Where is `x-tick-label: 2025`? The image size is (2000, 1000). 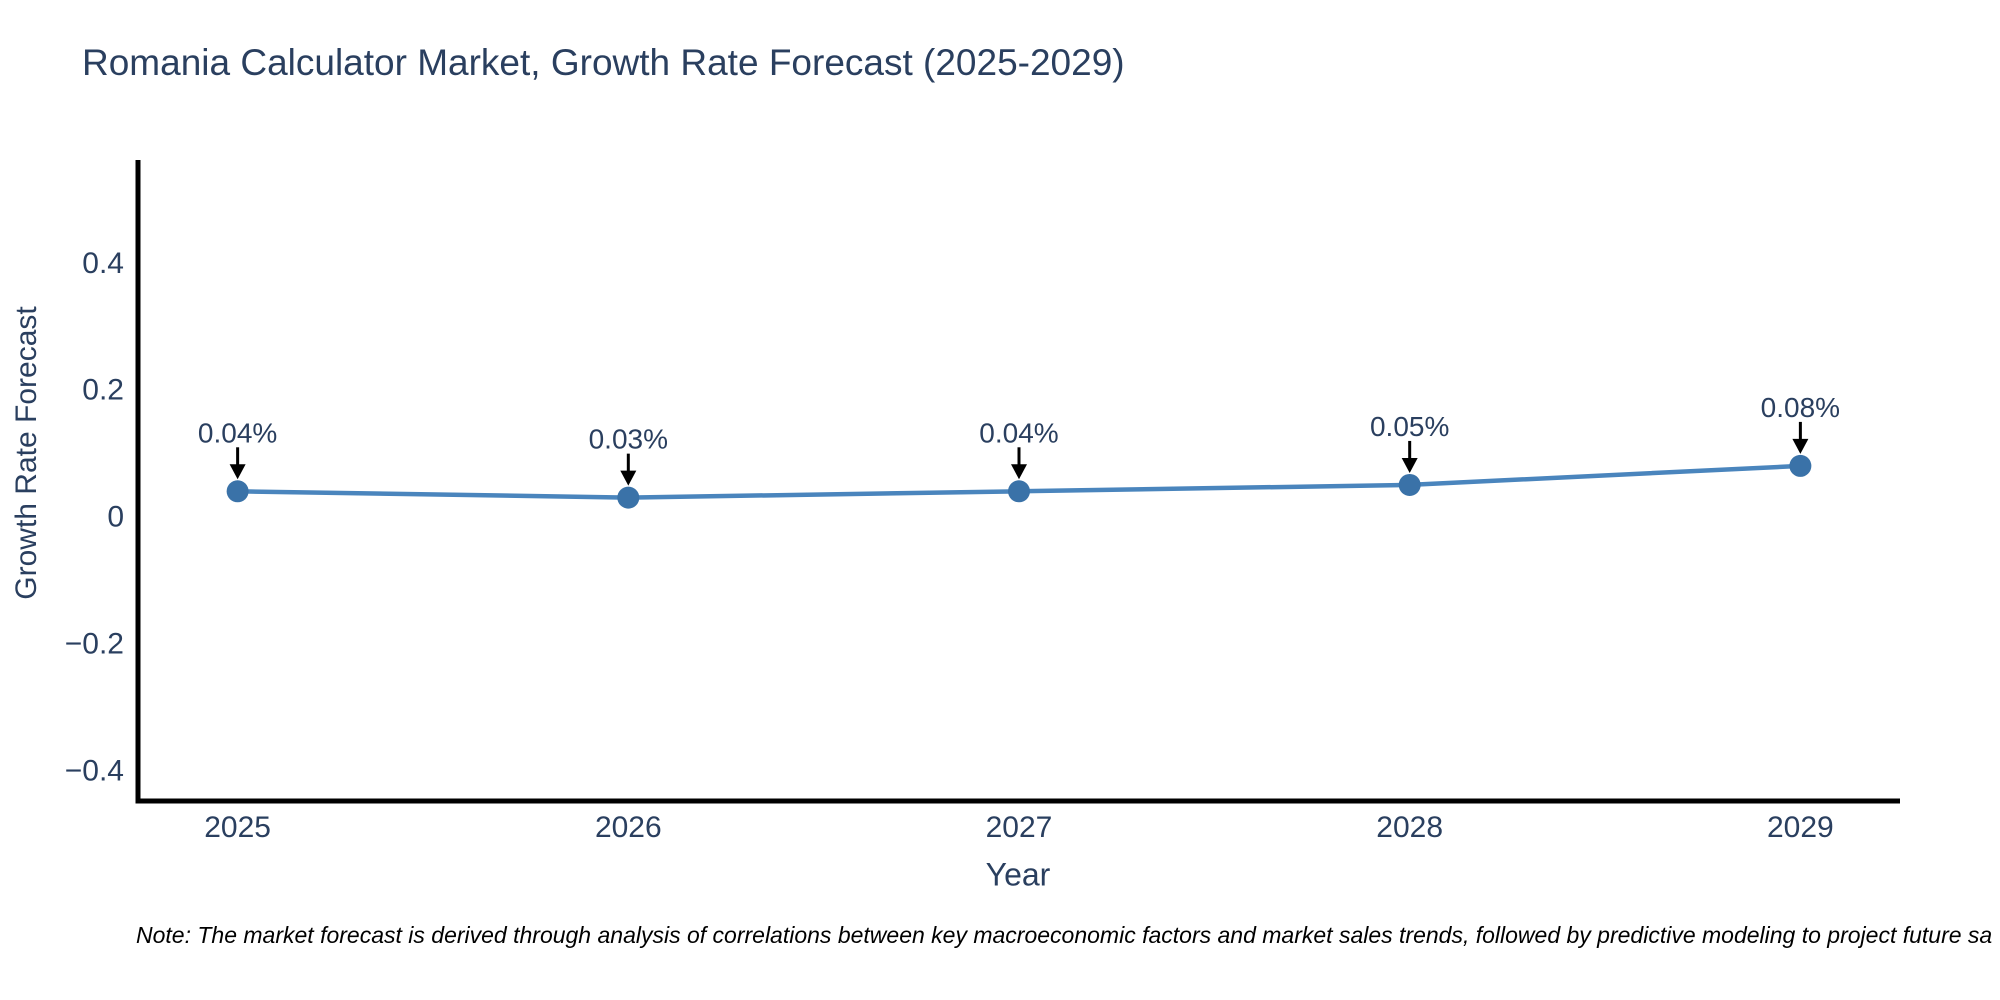 x-tick-label: 2025 is located at coordinates (237, 827).